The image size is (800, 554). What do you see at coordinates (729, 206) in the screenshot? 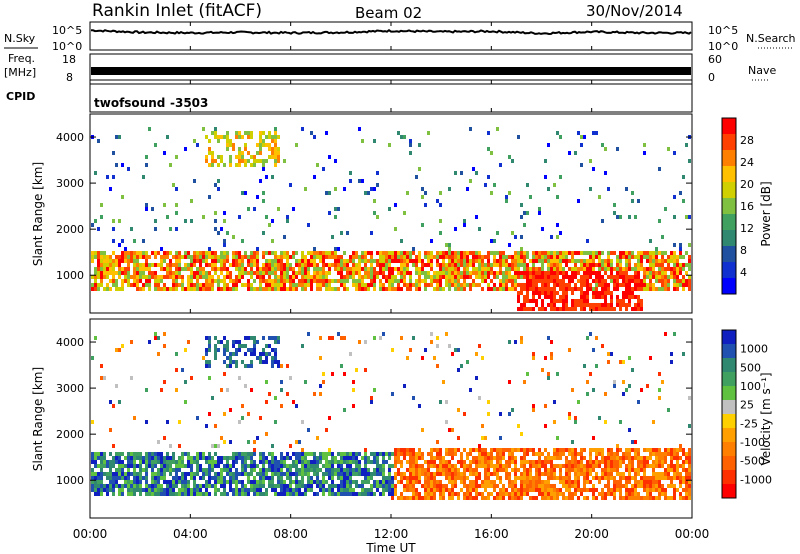
I see `cbar-swatch` at bounding box center [729, 206].